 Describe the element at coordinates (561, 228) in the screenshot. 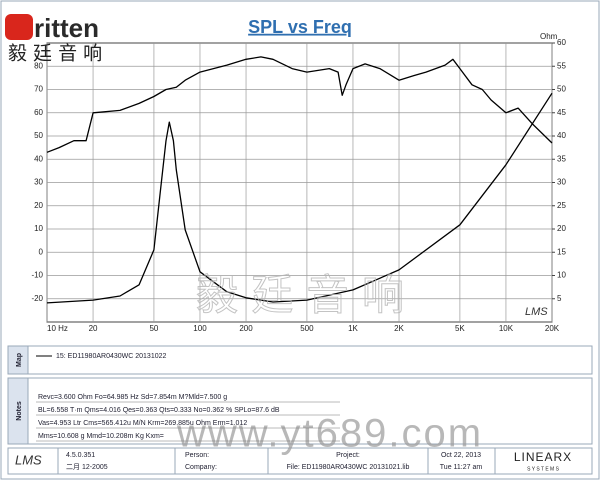

I see `y2-tick-label: 20` at that location.